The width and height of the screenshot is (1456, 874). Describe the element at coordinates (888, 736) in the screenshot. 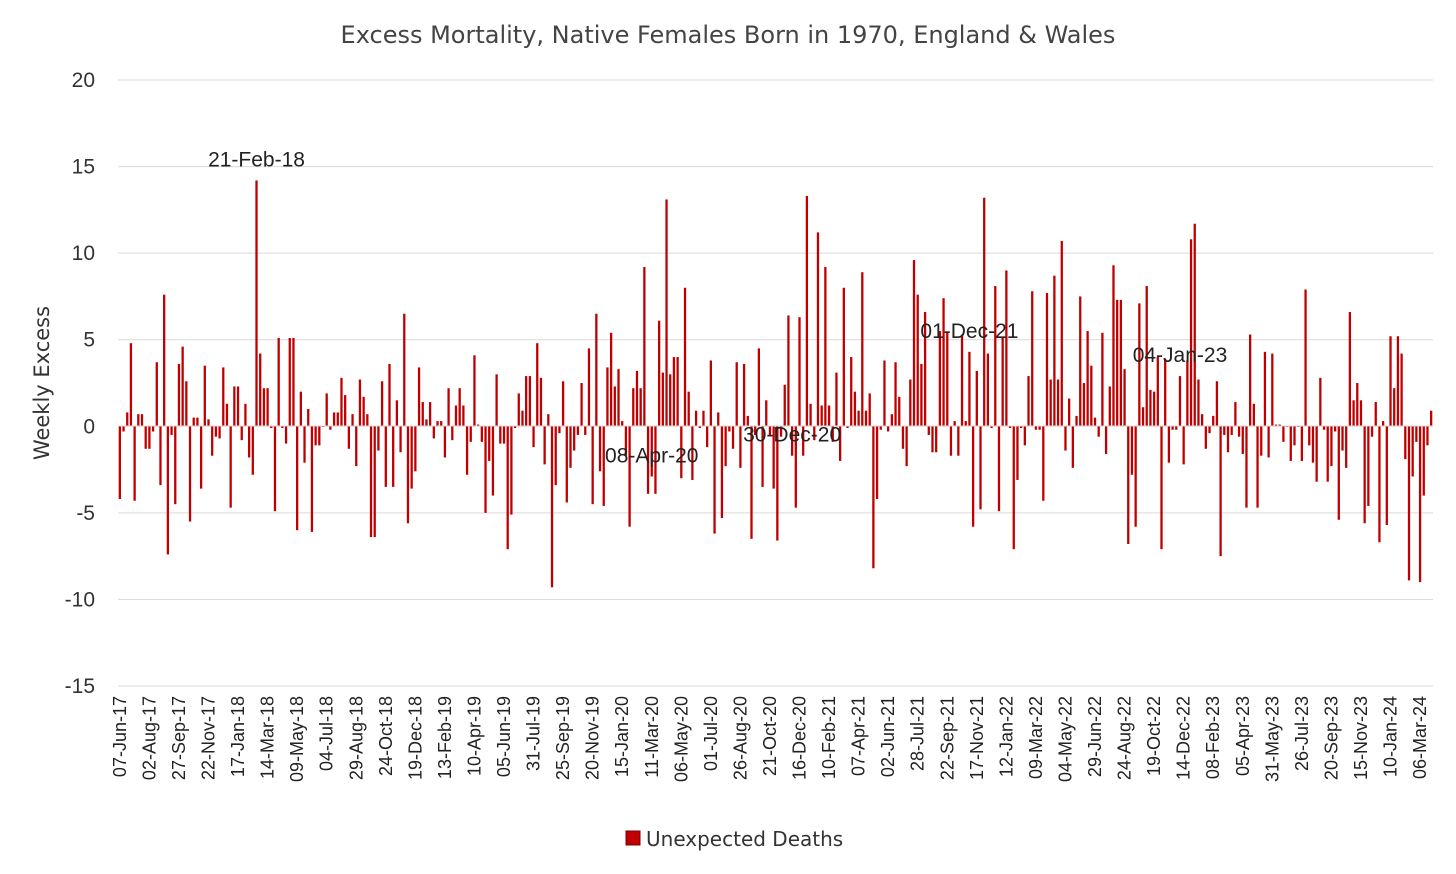

I see `x-tick-label: 02-Jun-21` at that location.